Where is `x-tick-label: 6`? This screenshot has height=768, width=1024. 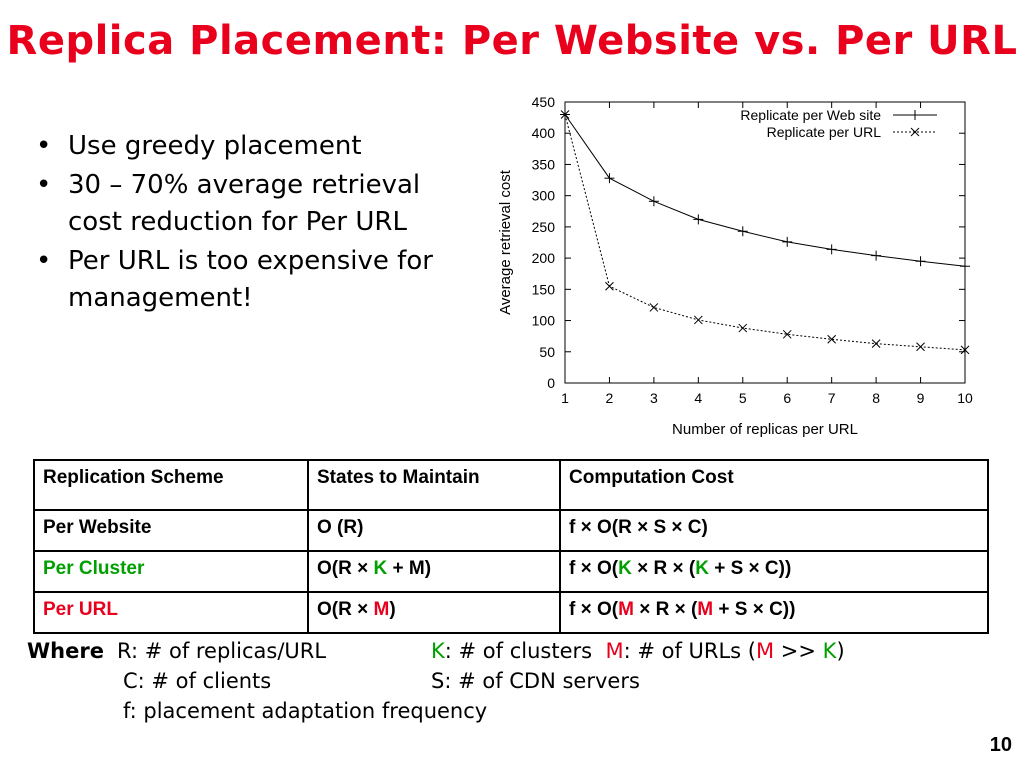
x-tick-label: 6 is located at coordinates (787, 398).